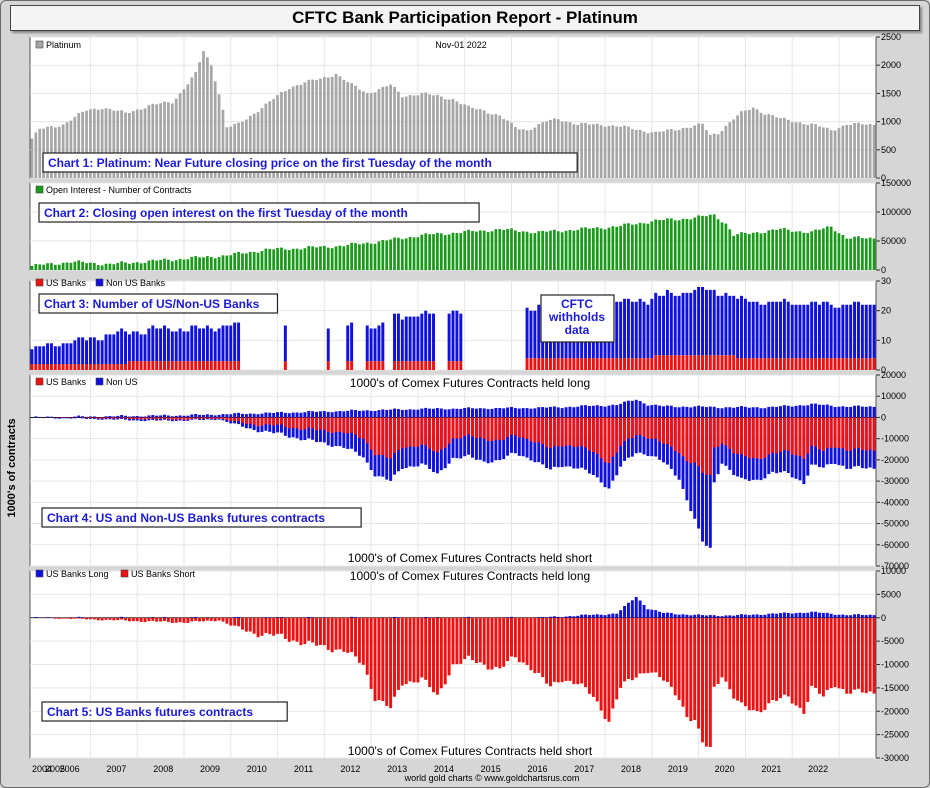 The width and height of the screenshot is (930, 788). I want to click on chart5-caption-box, so click(164, 711).